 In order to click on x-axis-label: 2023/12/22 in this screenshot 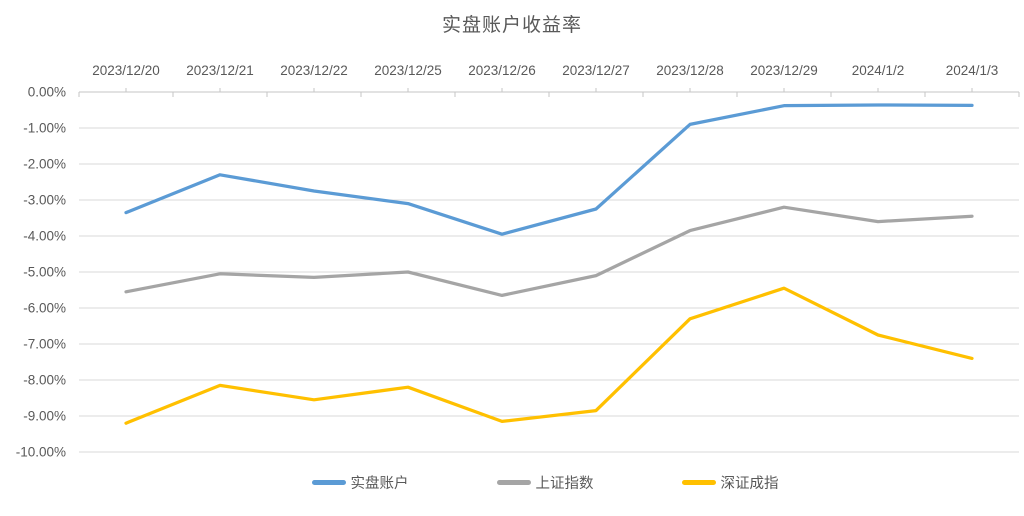, I will do `click(314, 70)`.